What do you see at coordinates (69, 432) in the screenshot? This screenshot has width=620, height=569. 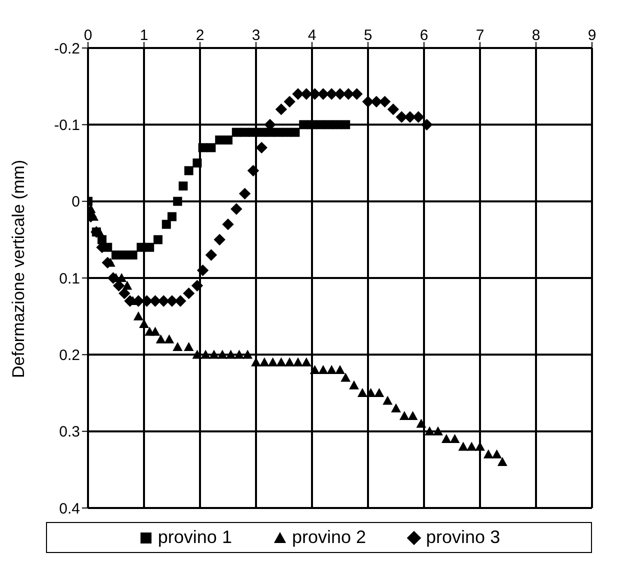 I see `y-tick-label: 0.3` at bounding box center [69, 432].